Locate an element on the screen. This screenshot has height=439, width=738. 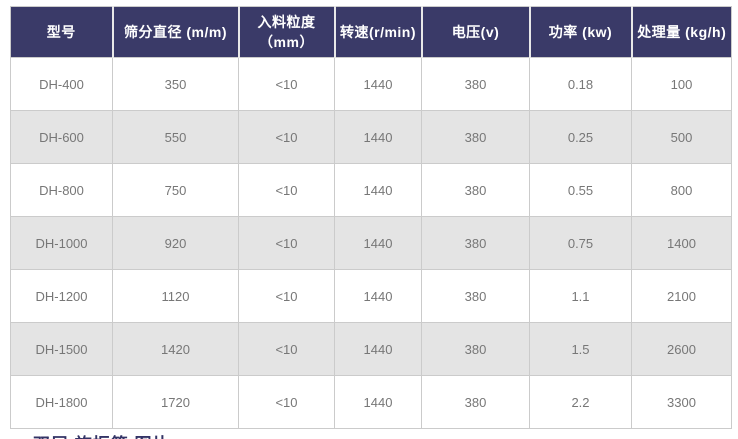
cell-capacity: 1400 is located at coordinates (681, 243).